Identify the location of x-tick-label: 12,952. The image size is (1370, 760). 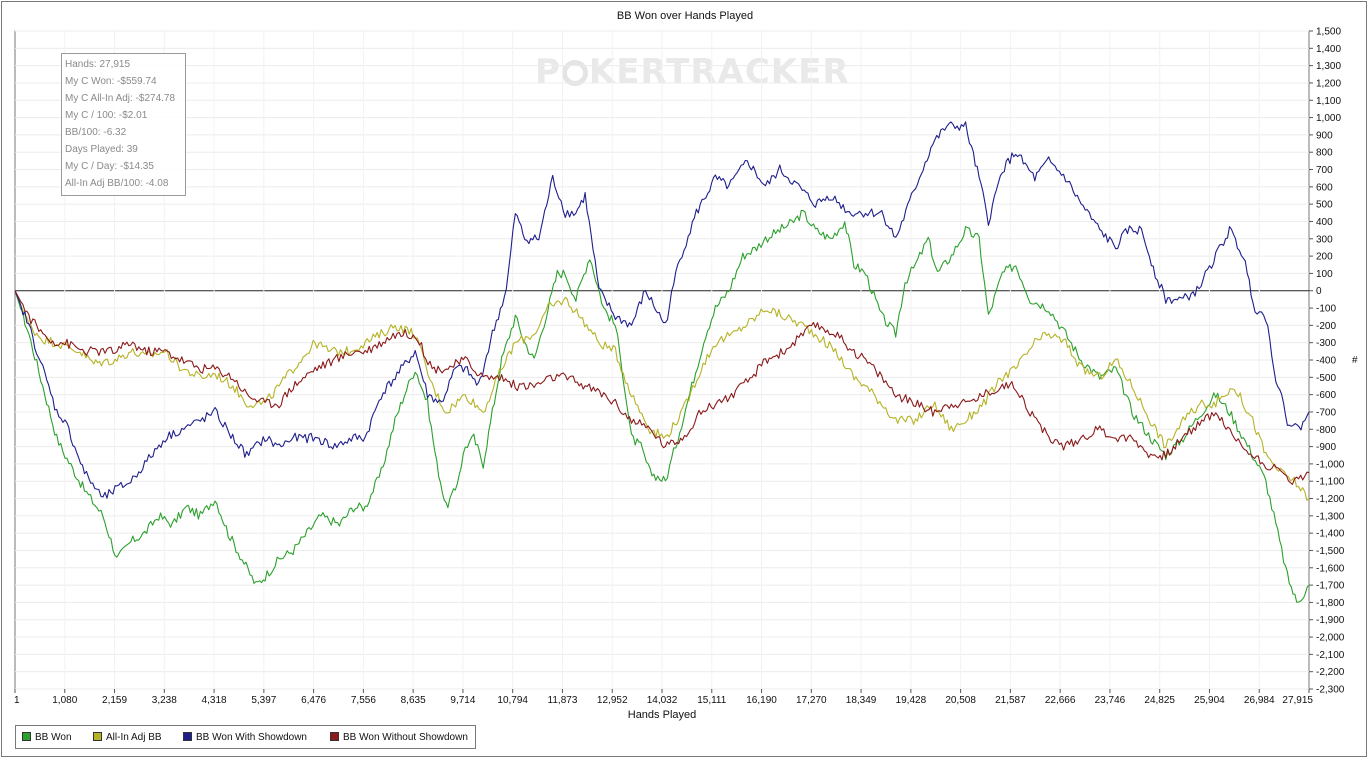
(612, 700).